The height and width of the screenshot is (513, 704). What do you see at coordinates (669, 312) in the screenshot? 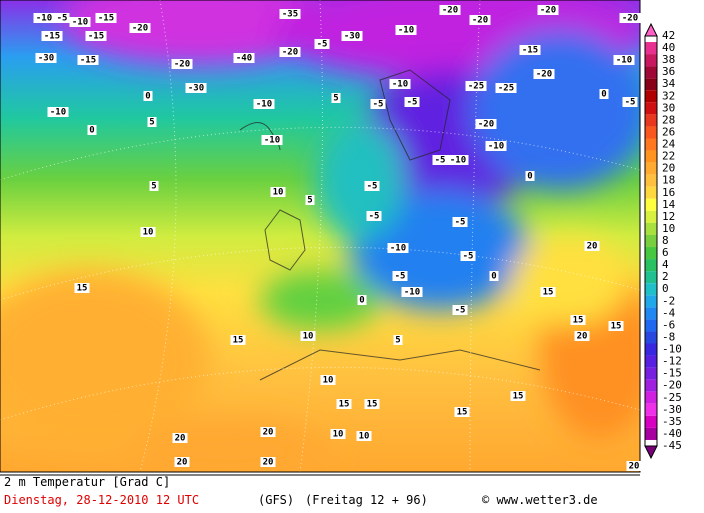
I see `legend-label: -4` at bounding box center [669, 312].